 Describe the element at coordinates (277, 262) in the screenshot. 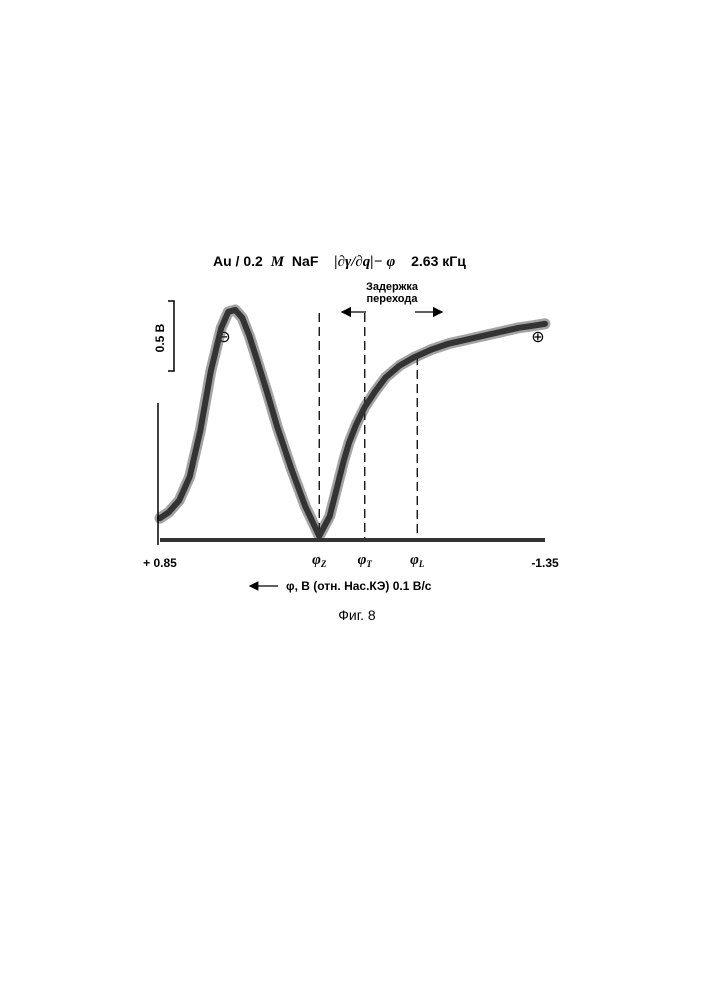

I see `title-molar: M` at that location.